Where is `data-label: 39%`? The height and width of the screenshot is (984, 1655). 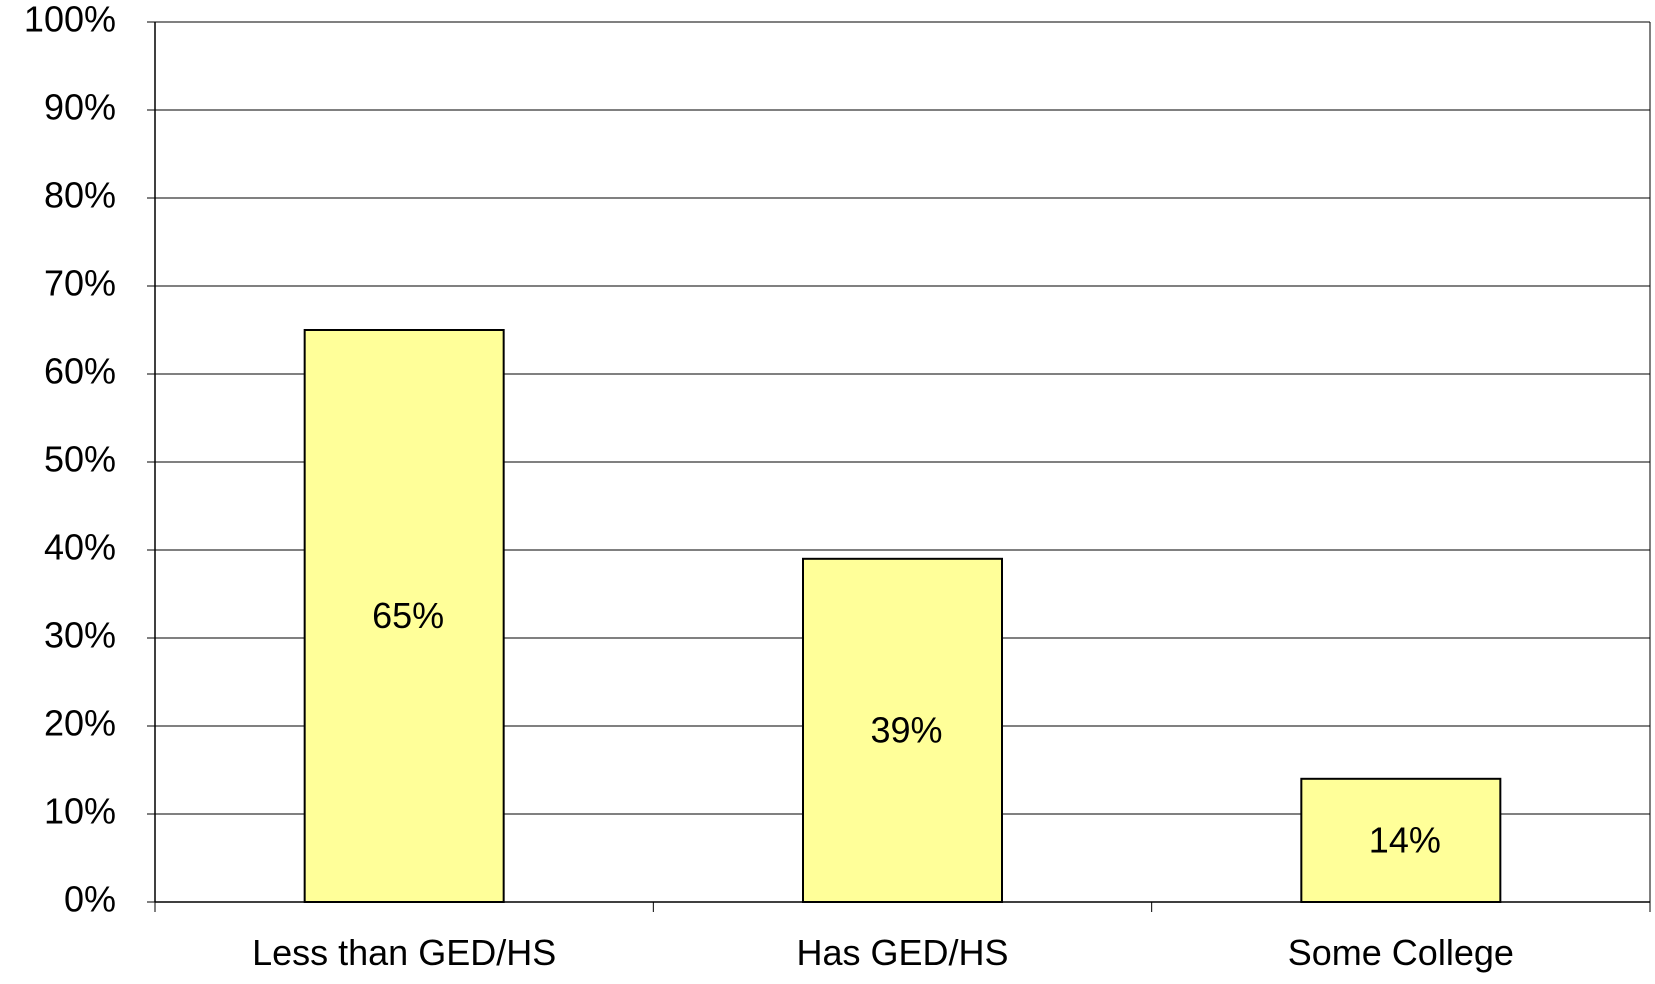 data-label: 39% is located at coordinates (906, 729).